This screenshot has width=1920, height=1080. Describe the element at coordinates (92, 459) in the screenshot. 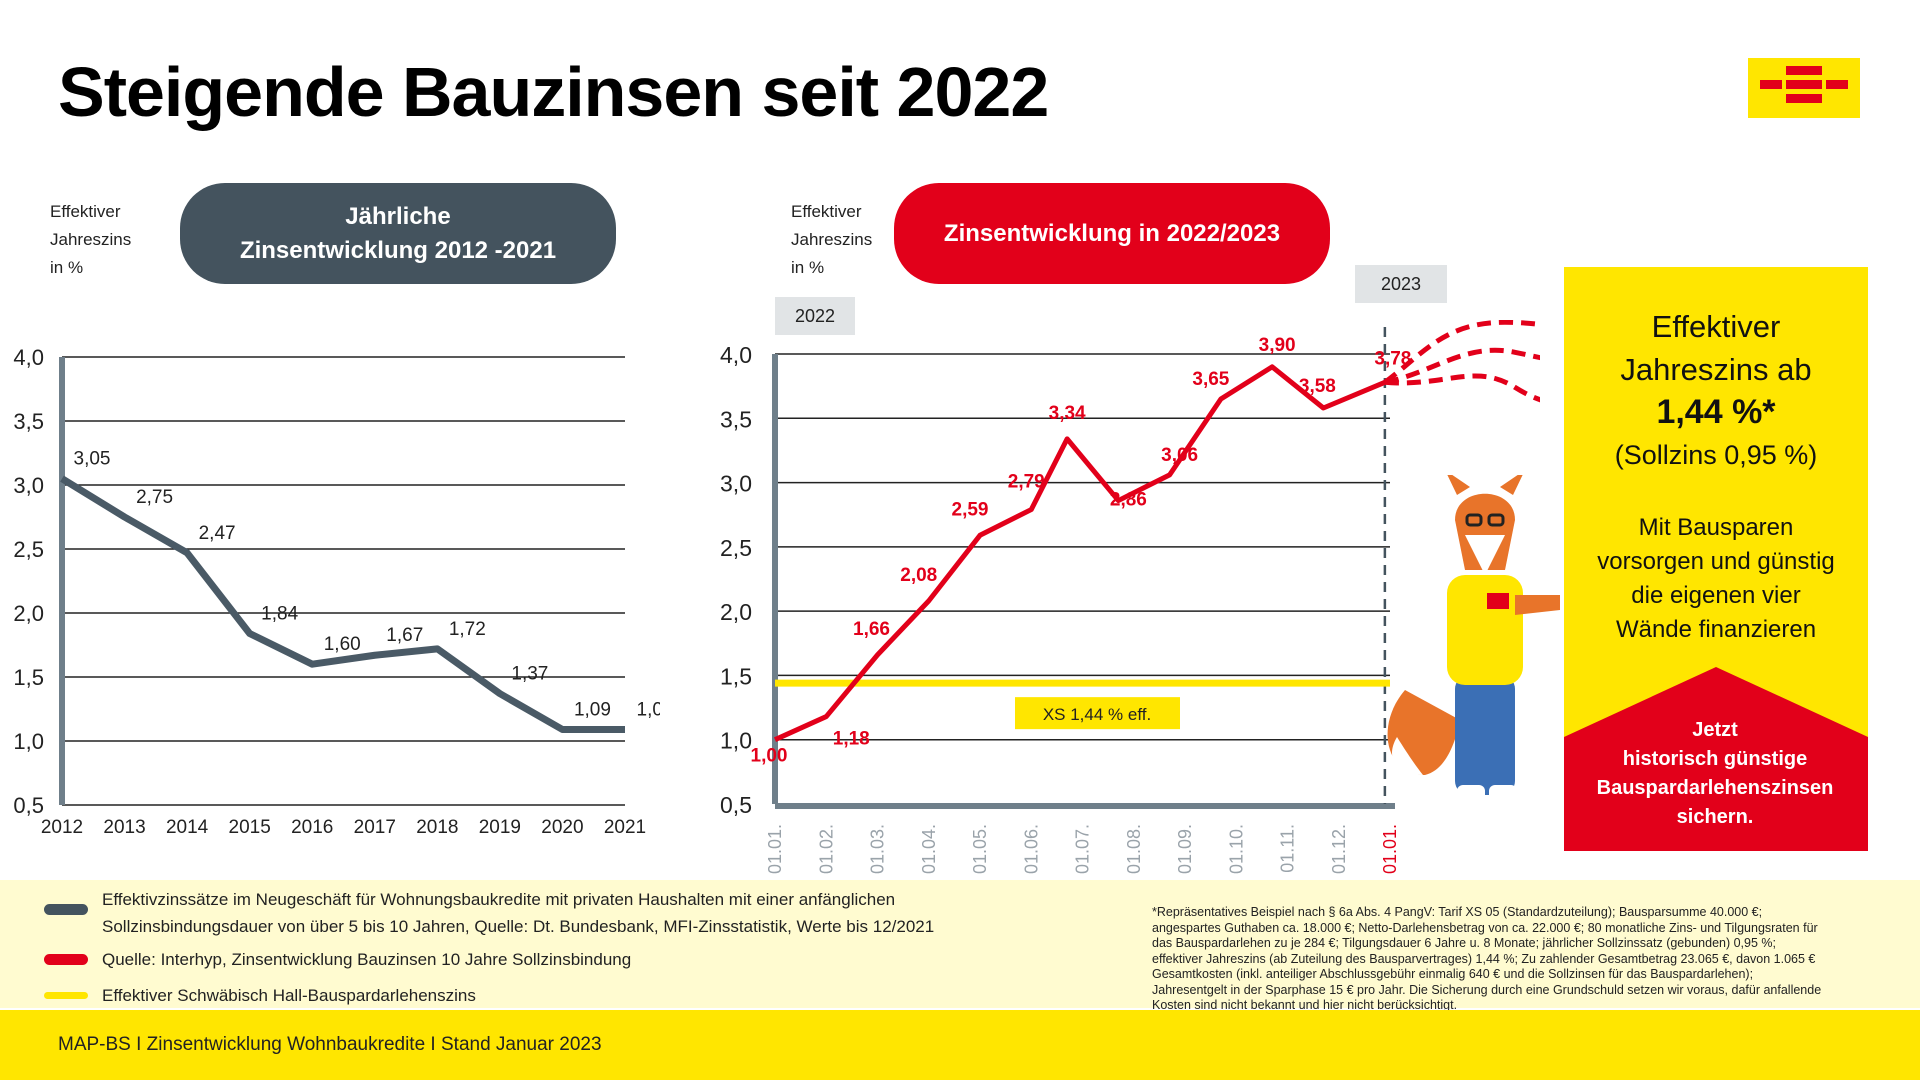

I see `data-label: 3,05` at that location.